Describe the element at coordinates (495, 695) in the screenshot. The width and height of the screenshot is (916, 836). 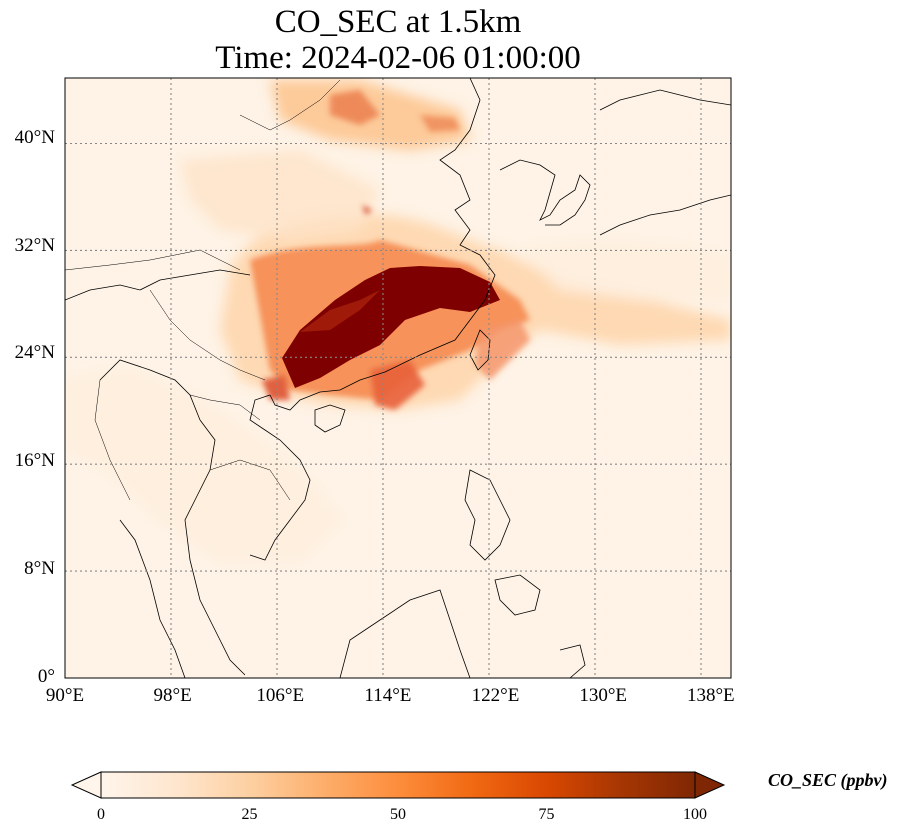
I see `x-tick-label: 122°E` at that location.